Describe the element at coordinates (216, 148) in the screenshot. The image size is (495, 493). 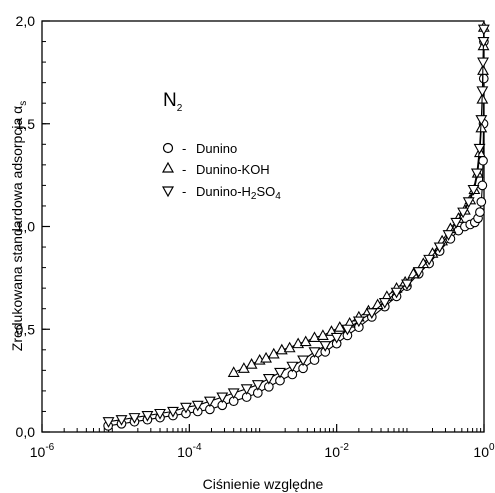
I see `legend-label-dunino: Dunino` at that location.